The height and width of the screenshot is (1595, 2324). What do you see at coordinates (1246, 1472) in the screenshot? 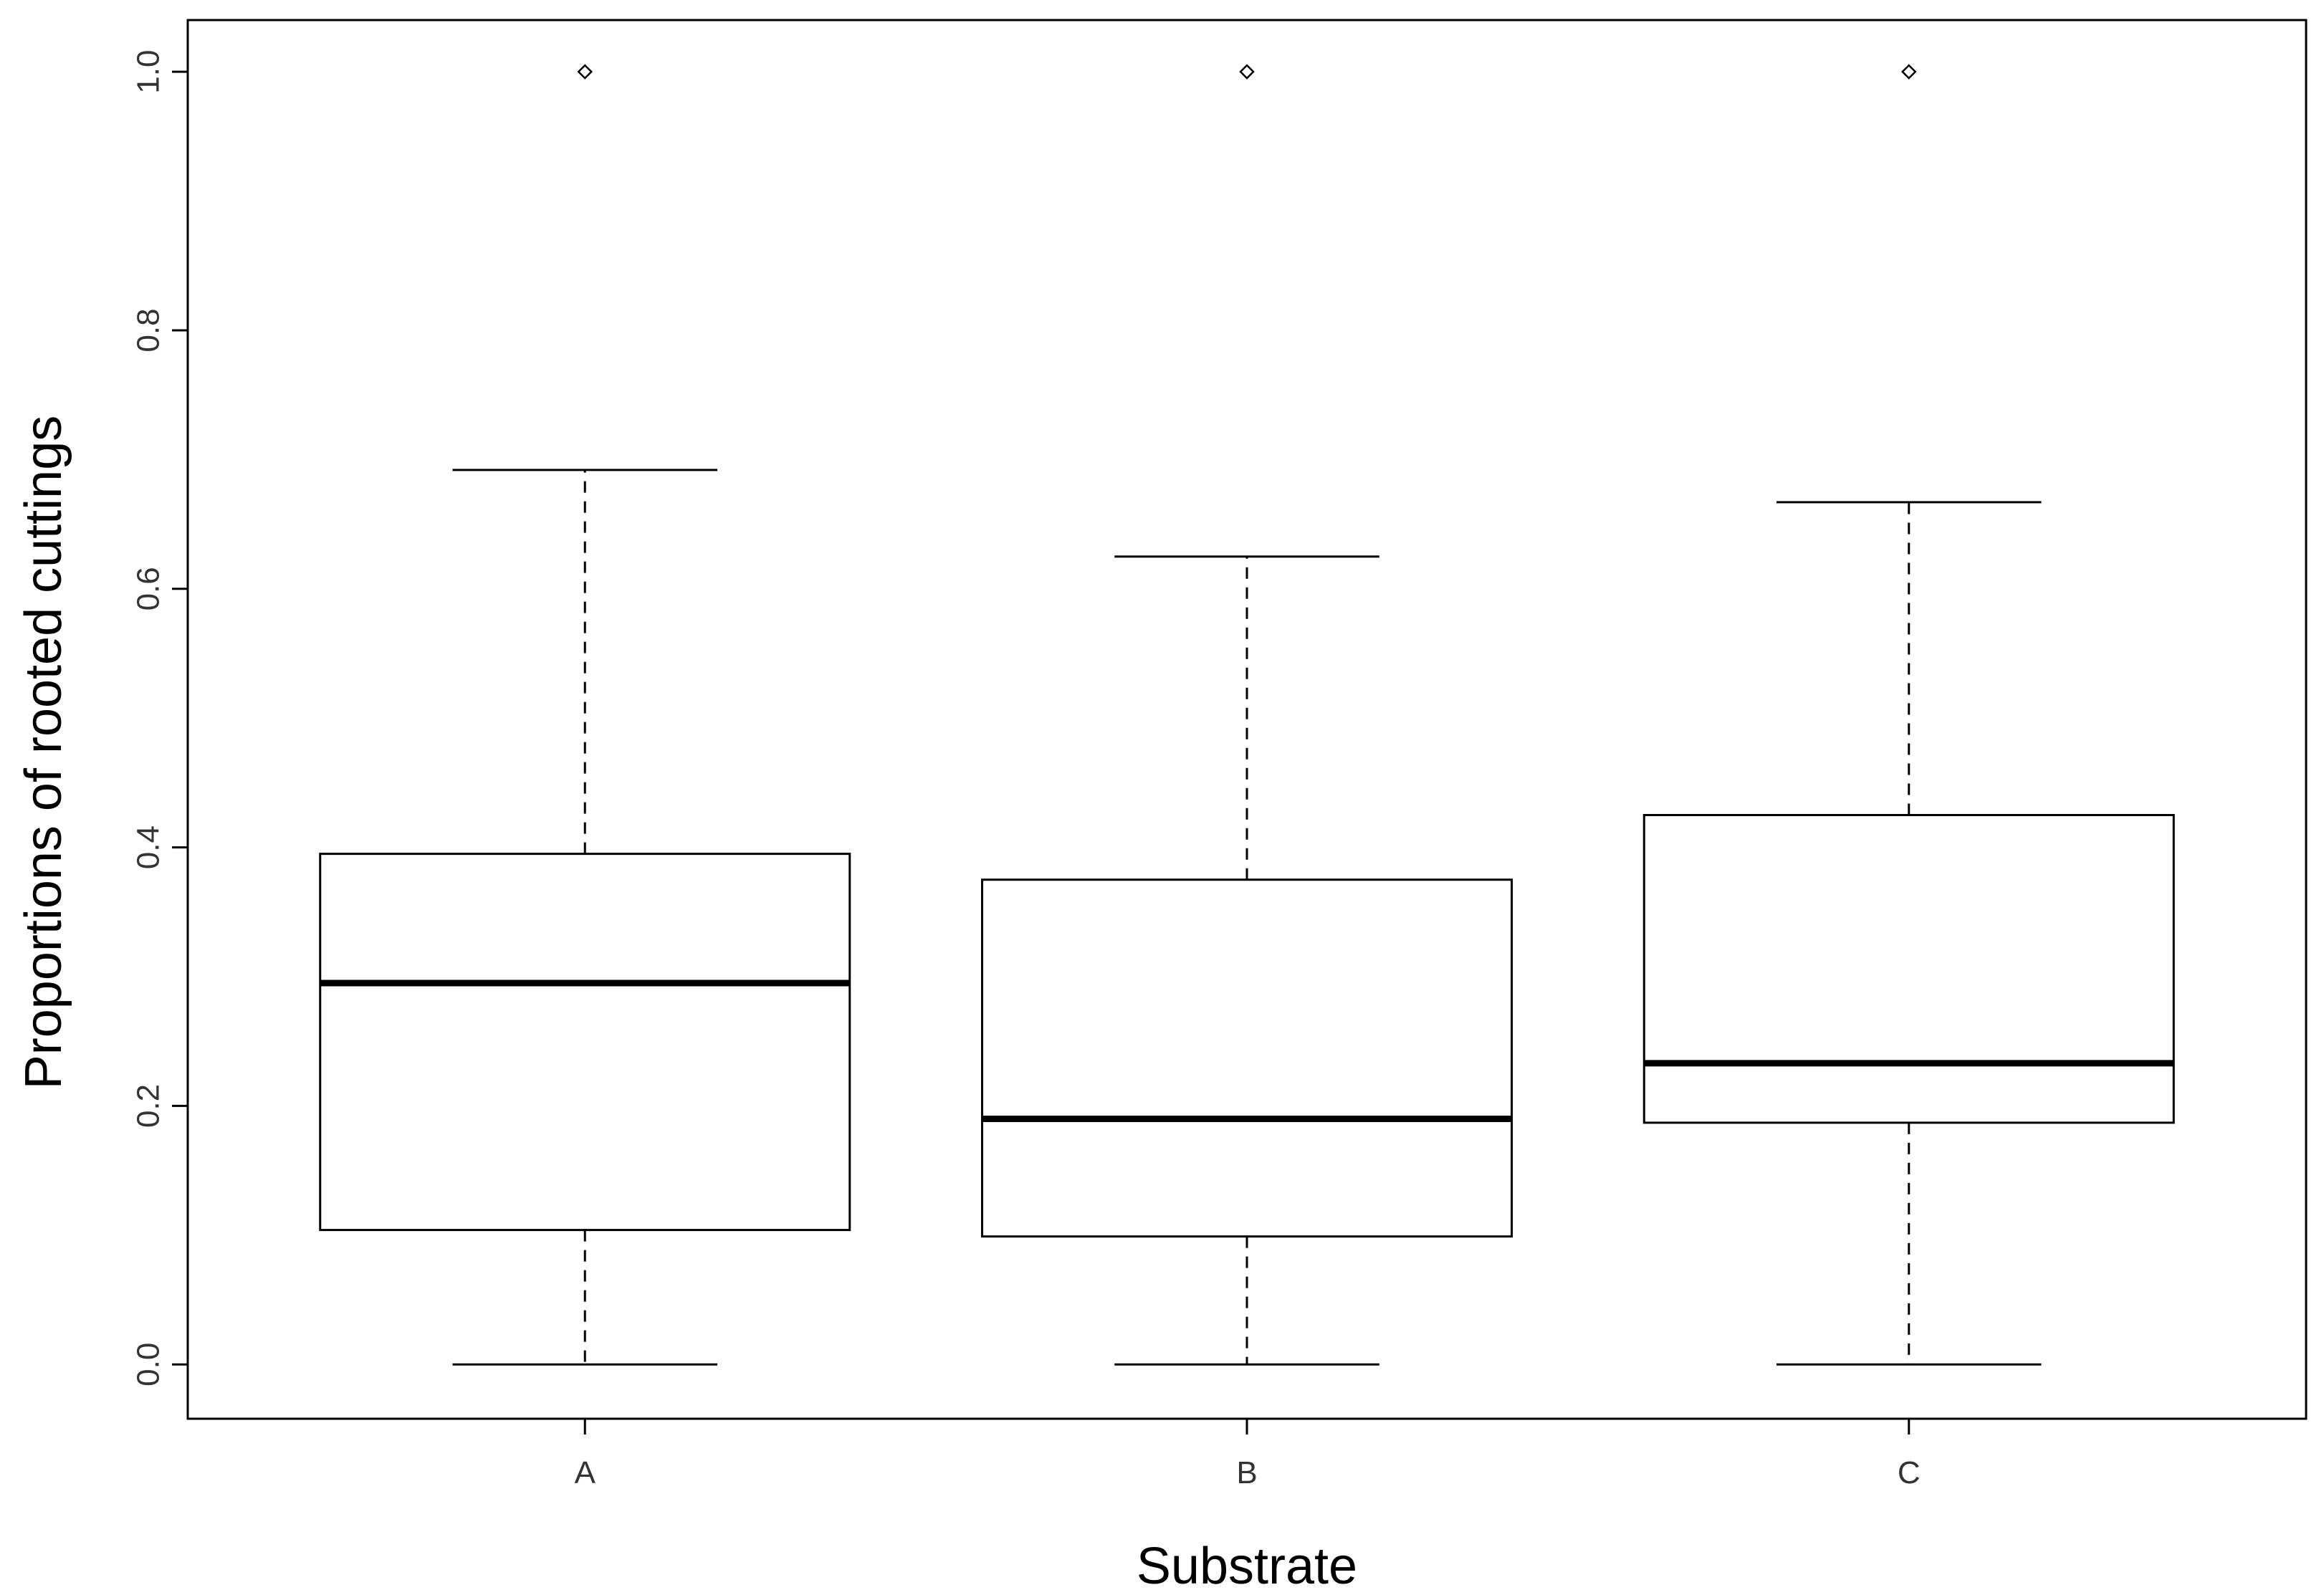
I see `x-tick-label: B` at bounding box center [1246, 1472].